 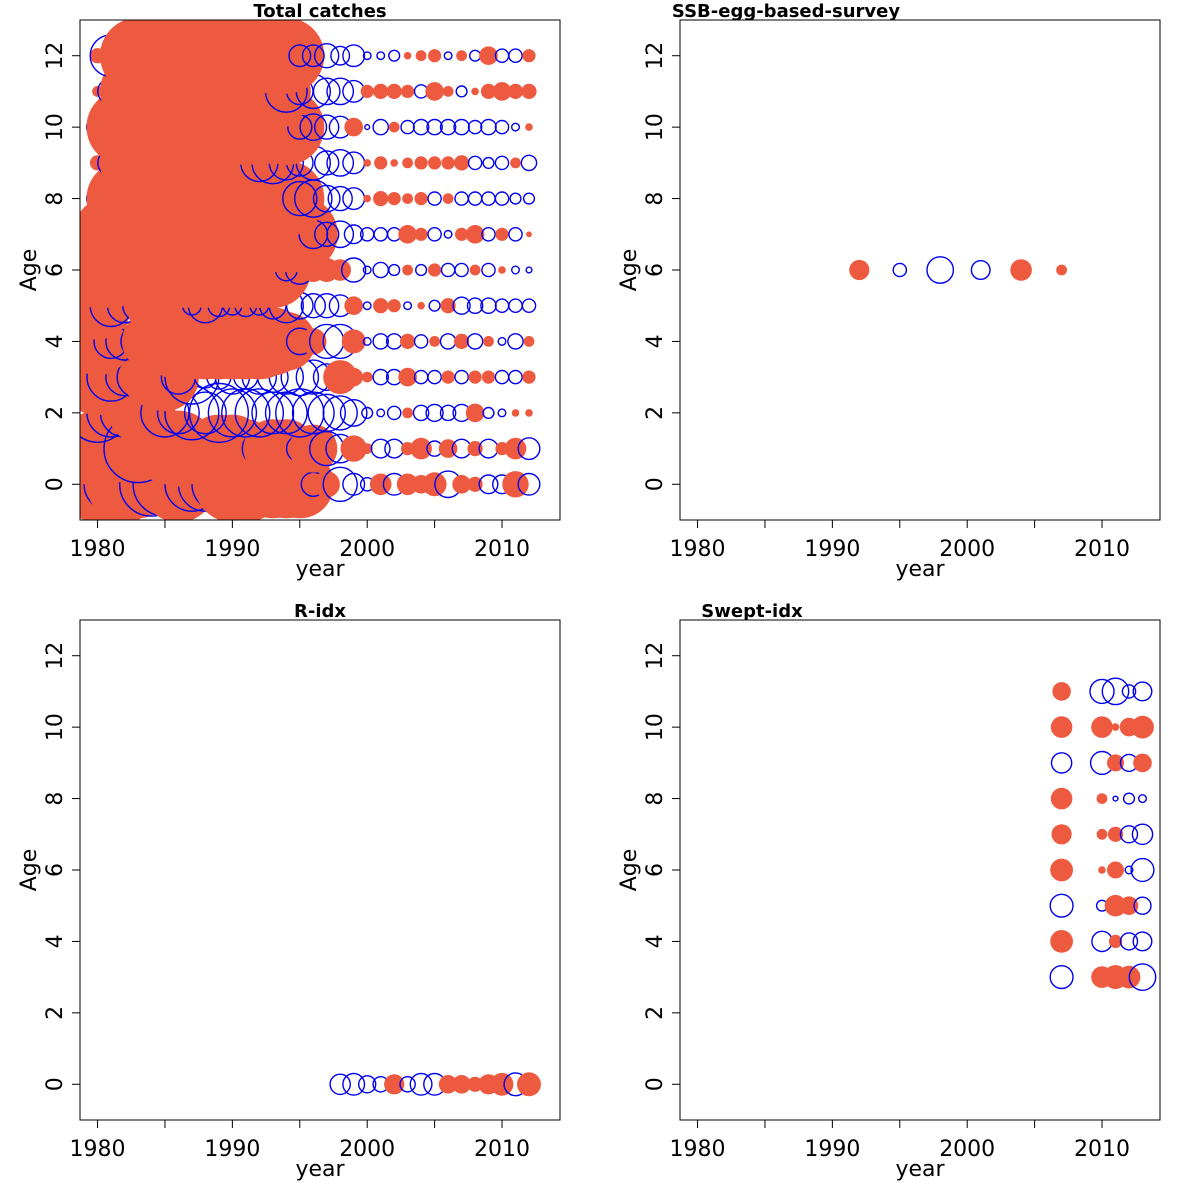 I want to click on panel-title: Swept-idx, so click(x=752, y=611).